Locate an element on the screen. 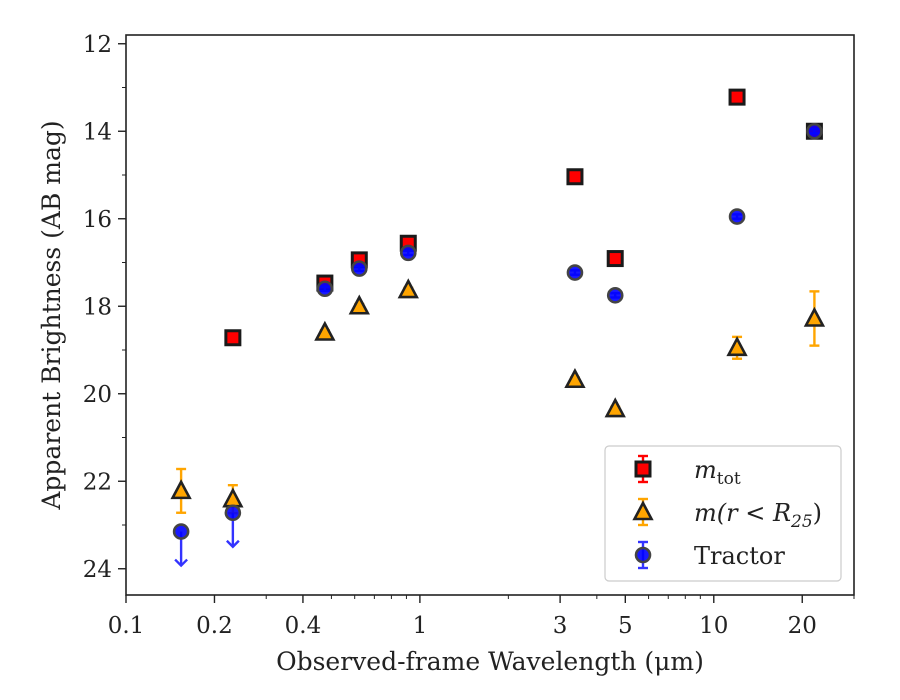 The width and height of the screenshot is (900, 700). legend-label: m(r < R25) is located at coordinates (758, 515).